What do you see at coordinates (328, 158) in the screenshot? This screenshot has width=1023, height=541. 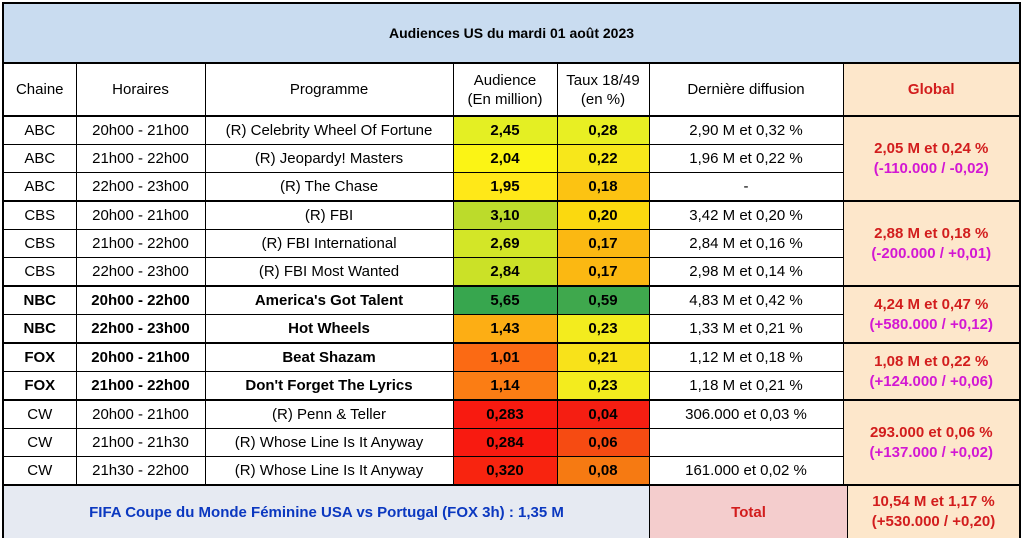 I see `cell-programme: (R) Jeopardy! Masters` at bounding box center [328, 158].